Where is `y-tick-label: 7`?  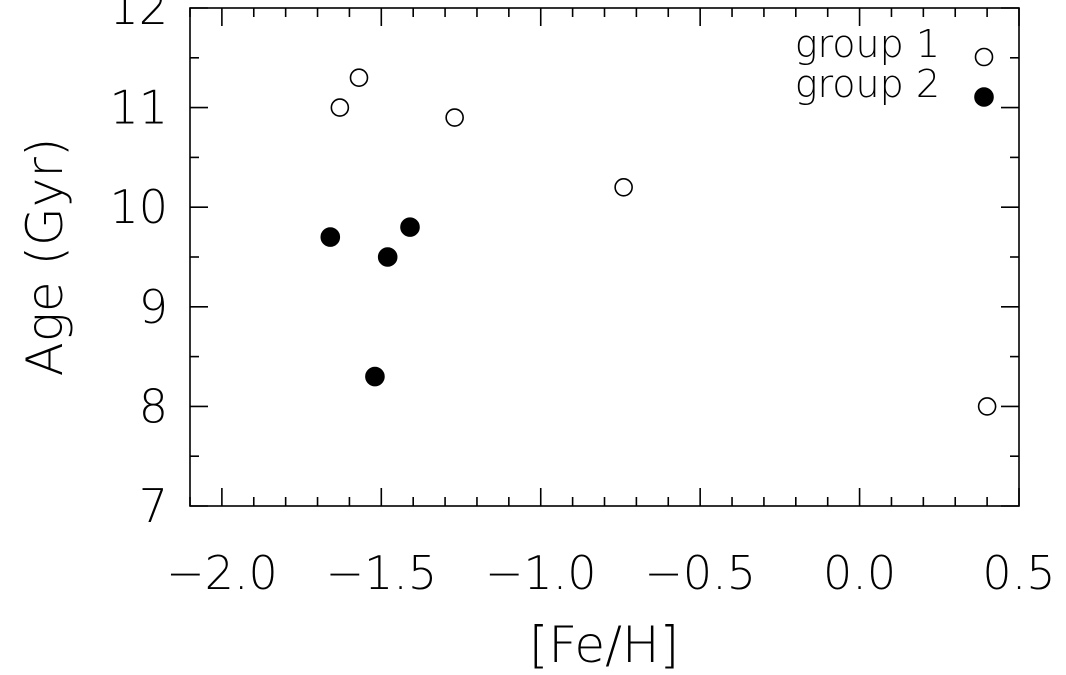
y-tick-label: 7 is located at coordinates (153, 506).